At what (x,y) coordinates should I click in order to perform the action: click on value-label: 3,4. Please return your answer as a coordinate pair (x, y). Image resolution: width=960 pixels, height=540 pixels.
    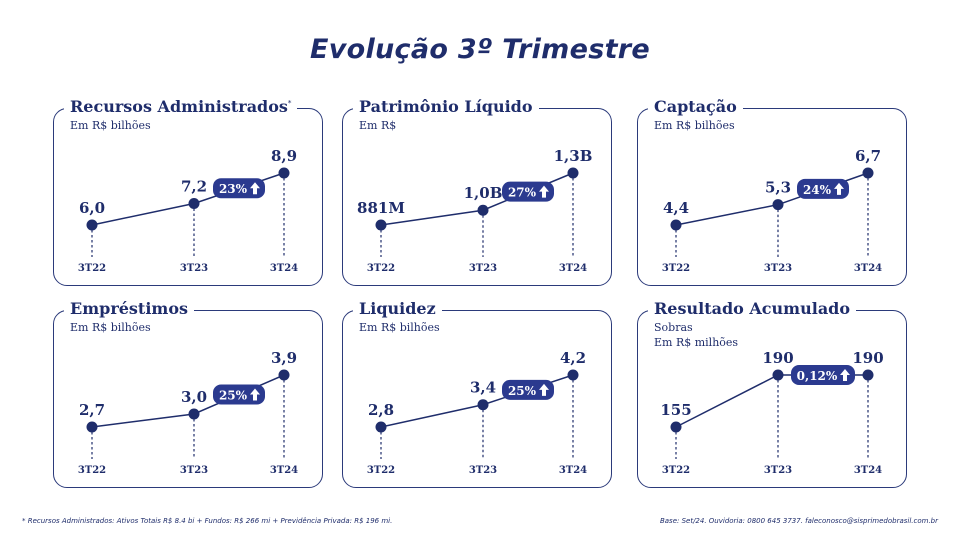
    Looking at the image, I should click on (483, 388).